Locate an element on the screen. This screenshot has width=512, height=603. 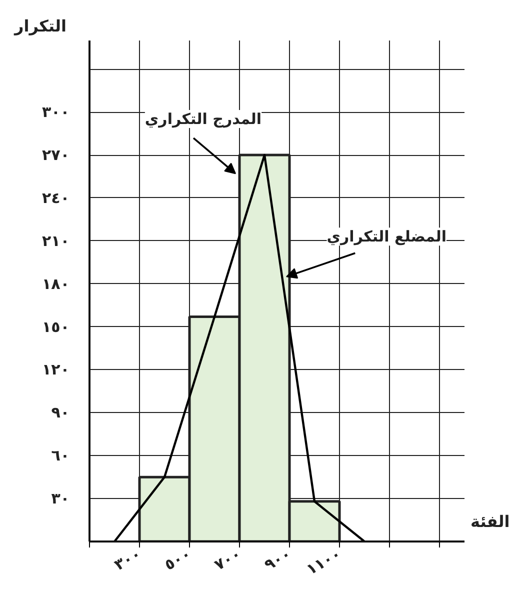
x-tick-label: ٥٠٠ is located at coordinates (177, 559).